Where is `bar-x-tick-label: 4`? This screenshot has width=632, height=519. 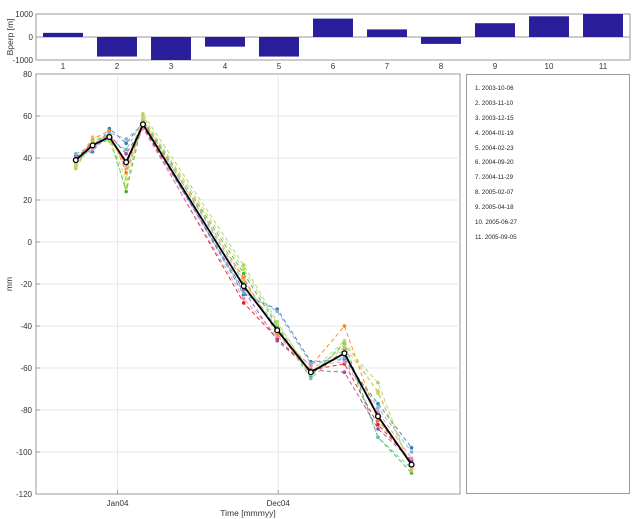
bar-x-tick-label: 4 is located at coordinates (225, 66).